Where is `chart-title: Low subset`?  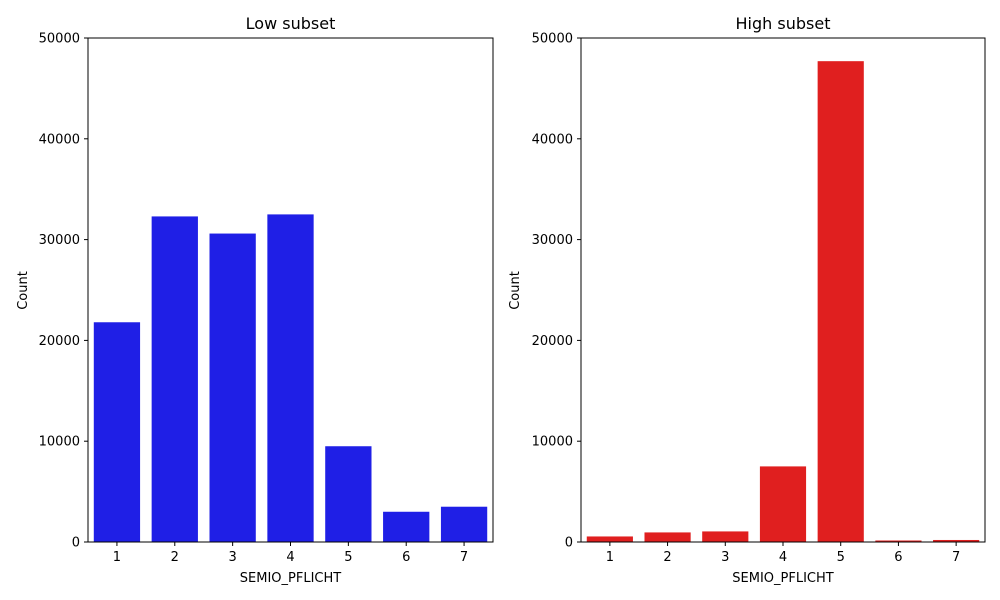 chart-title: Low subset is located at coordinates (291, 23).